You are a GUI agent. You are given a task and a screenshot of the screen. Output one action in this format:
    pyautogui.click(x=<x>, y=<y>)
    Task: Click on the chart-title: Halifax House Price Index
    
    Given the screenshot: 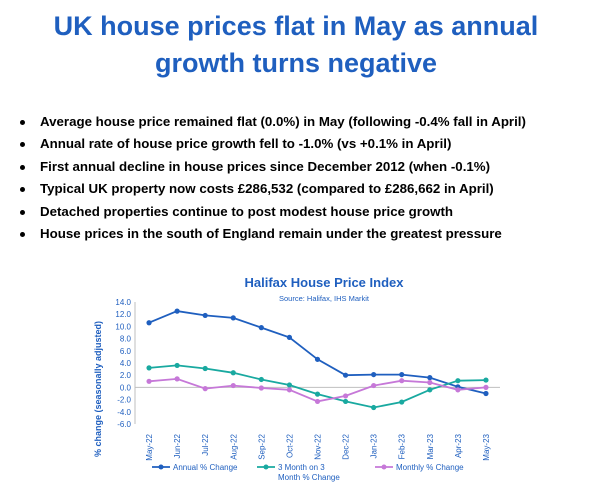 What is the action you would take?
    pyautogui.click(x=325, y=282)
    